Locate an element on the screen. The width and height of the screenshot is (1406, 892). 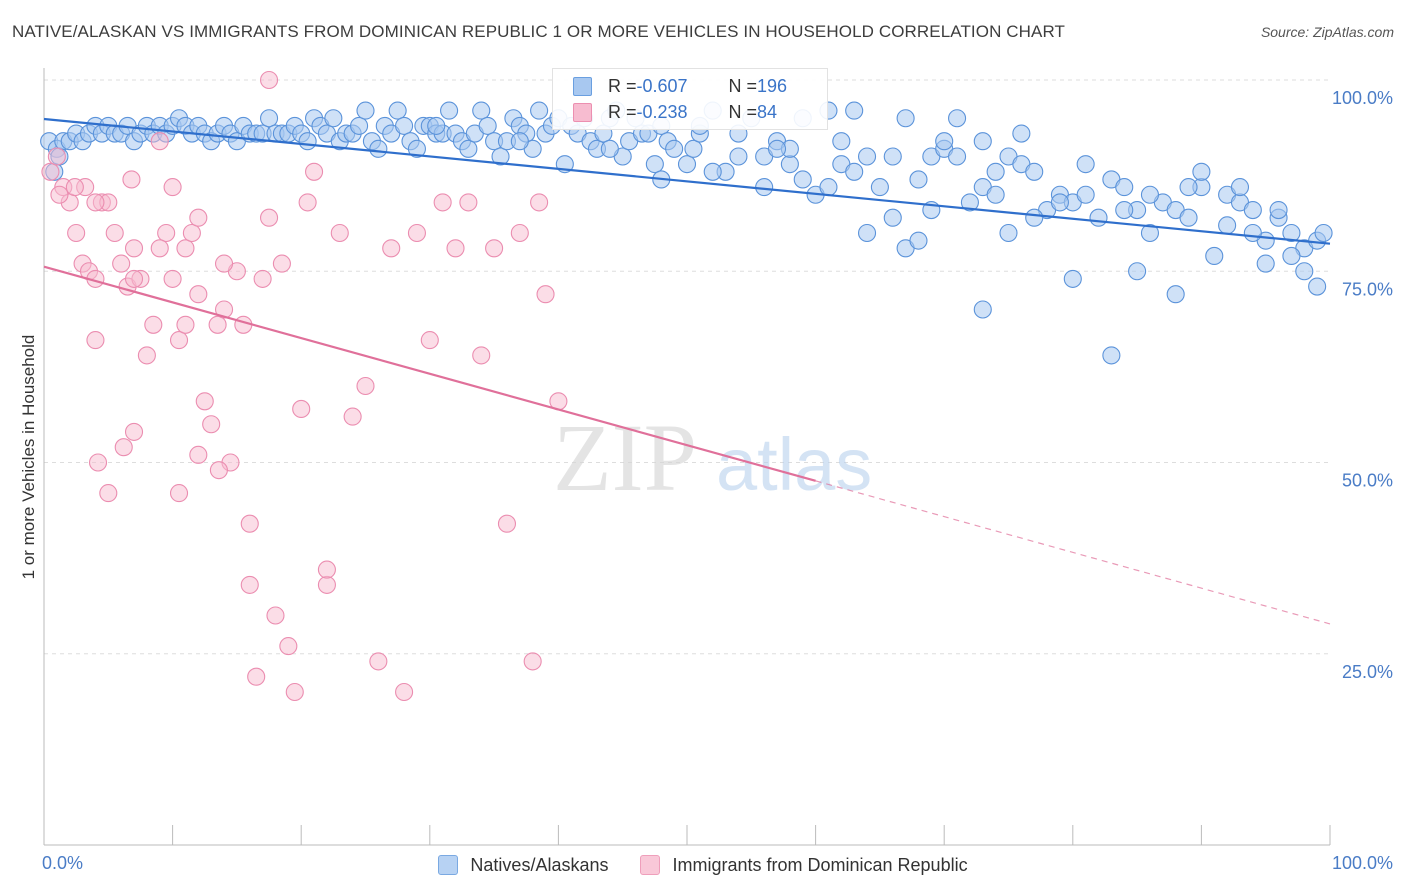
source-label: Source: ZipAtlas.com is located at coordinates (1327, 32).